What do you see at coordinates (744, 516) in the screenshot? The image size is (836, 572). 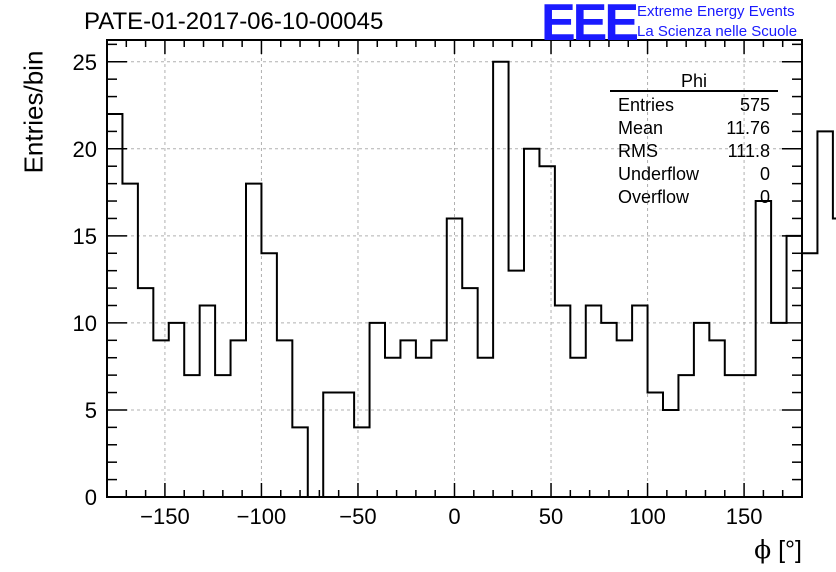 I see `x-tick-label: 150` at bounding box center [744, 516].